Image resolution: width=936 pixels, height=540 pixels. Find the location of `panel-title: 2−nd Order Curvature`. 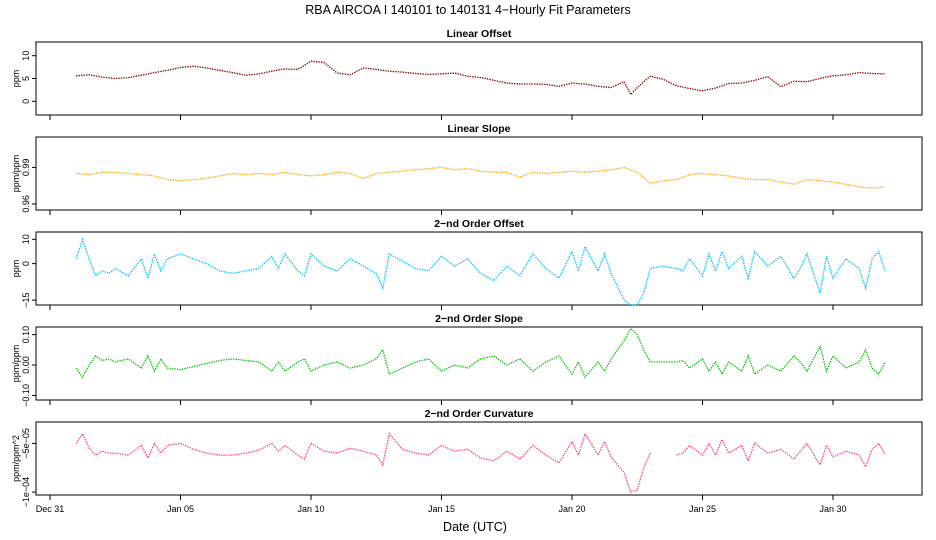

panel-title: 2−nd Order Curvature is located at coordinates (479, 414).